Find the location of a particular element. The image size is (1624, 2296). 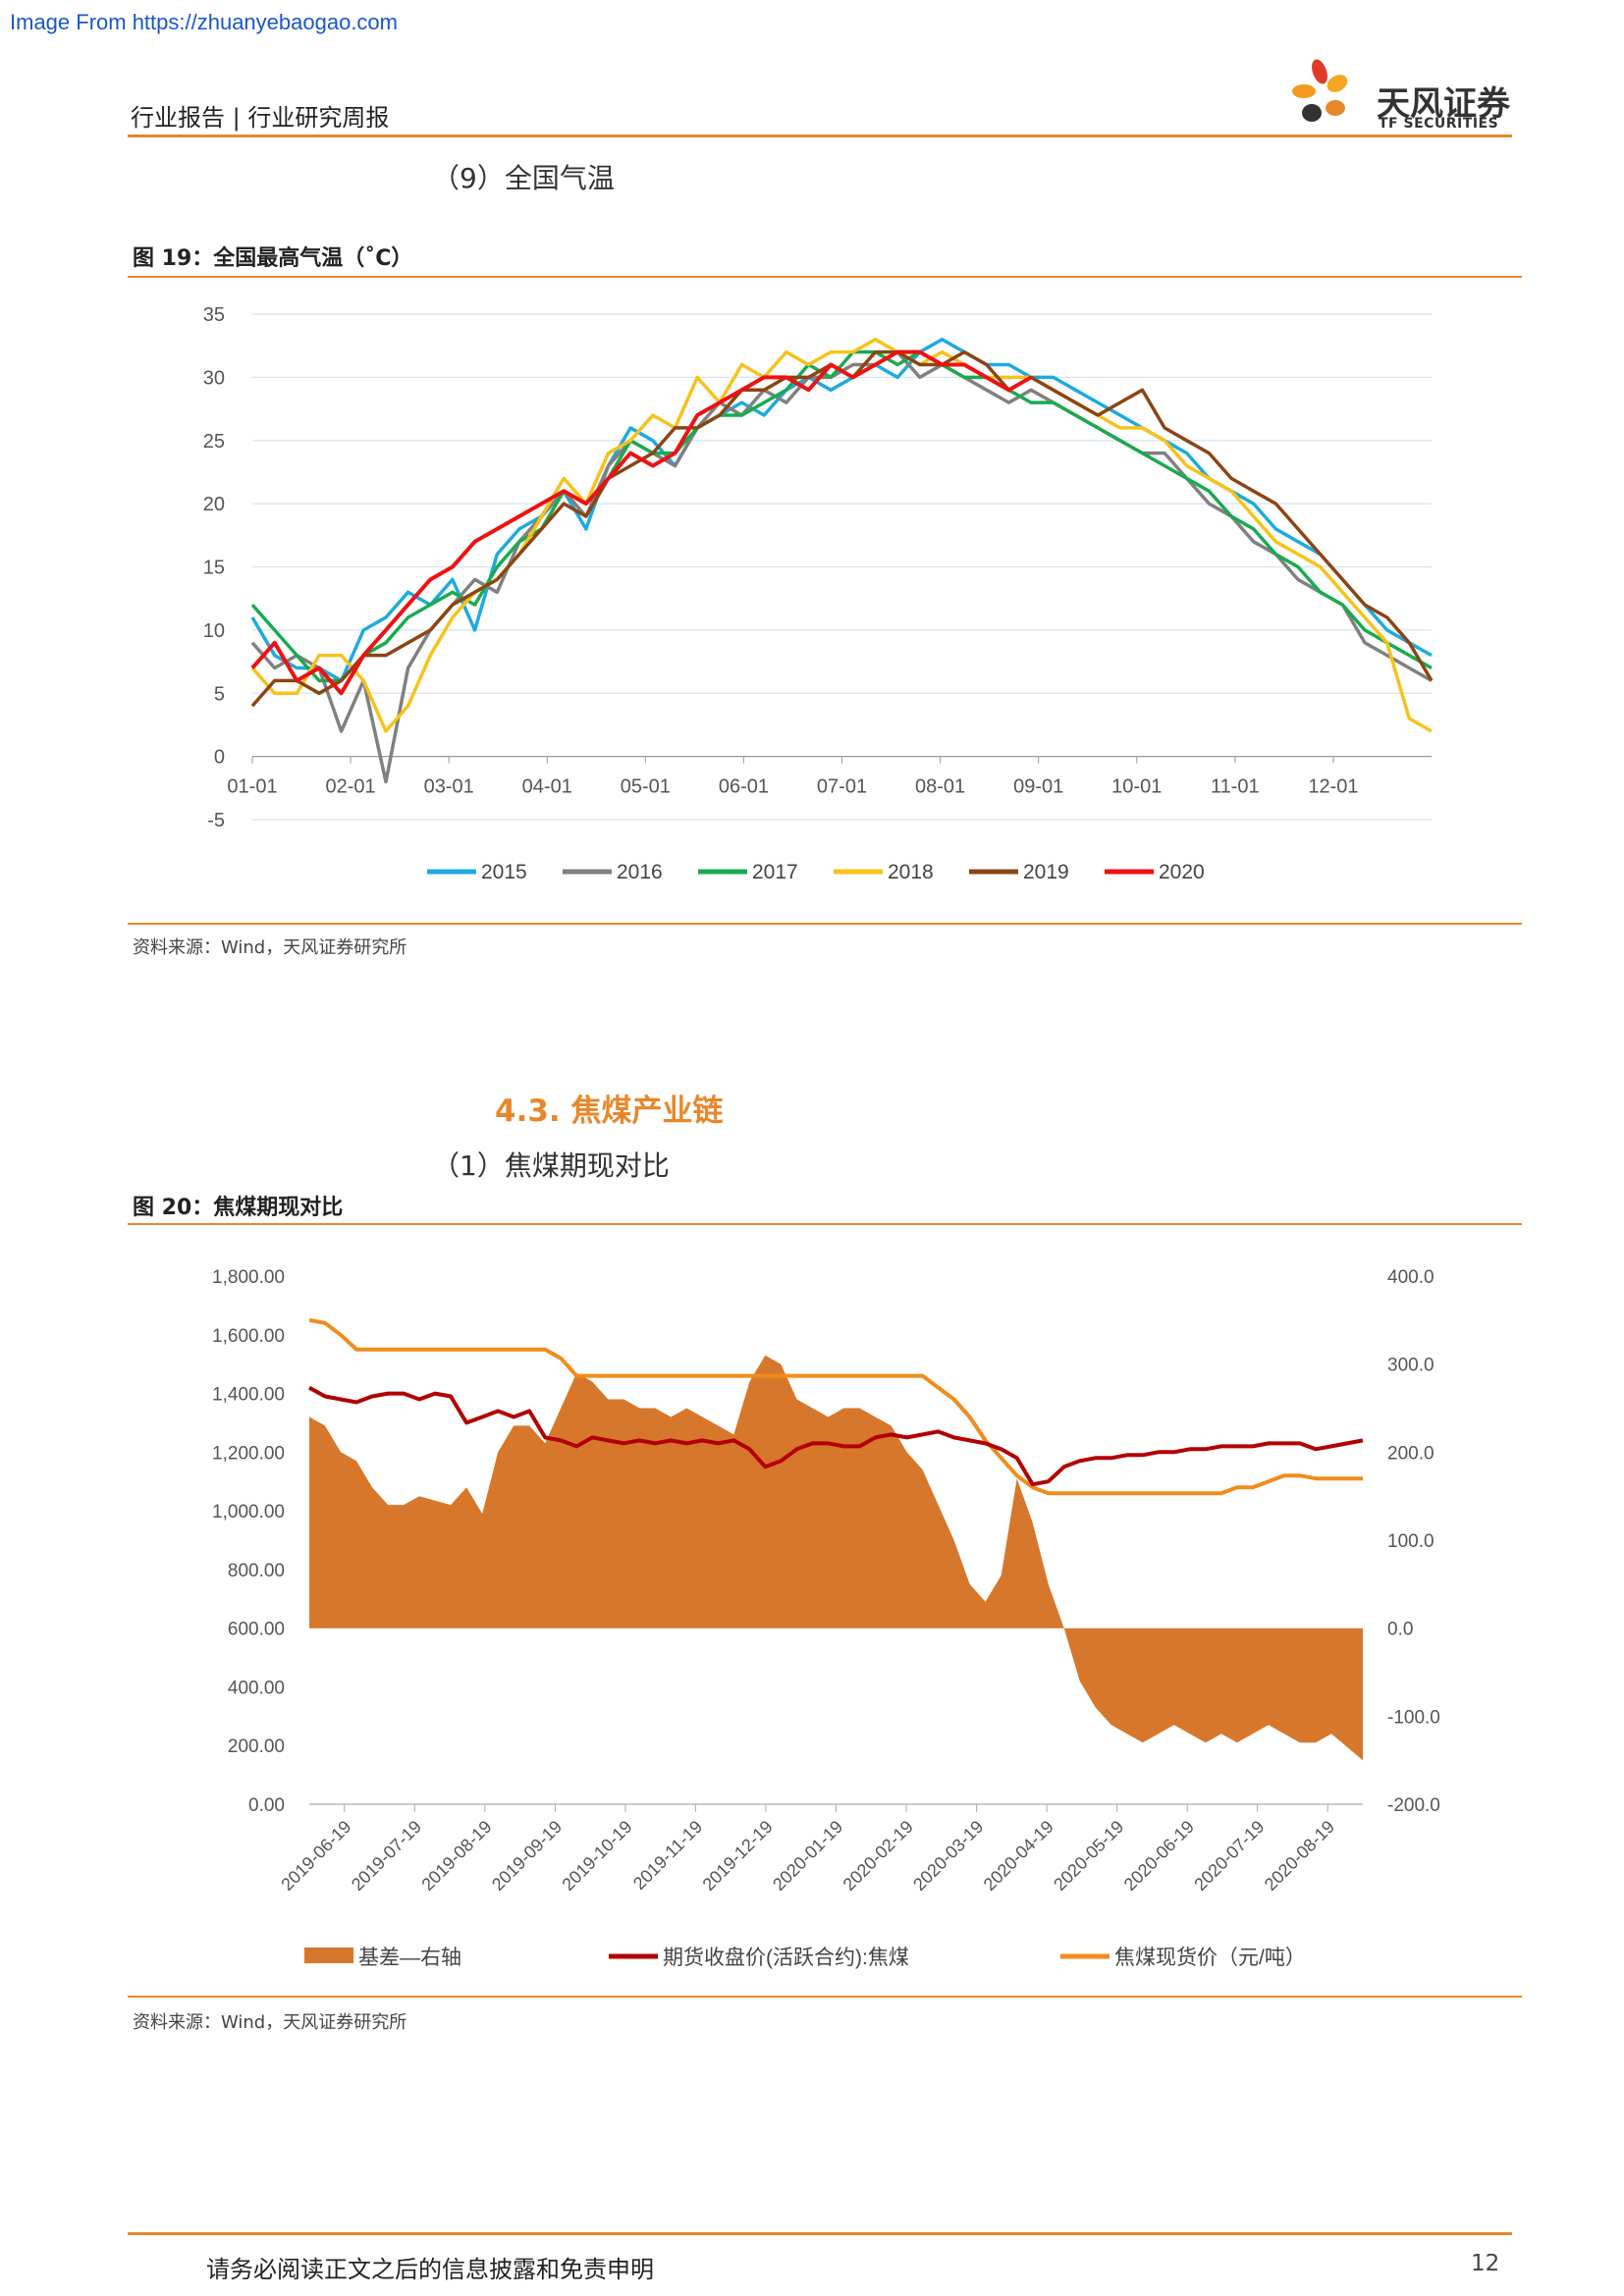

x-tick-label: 2020-03-19 is located at coordinates (948, 1856).